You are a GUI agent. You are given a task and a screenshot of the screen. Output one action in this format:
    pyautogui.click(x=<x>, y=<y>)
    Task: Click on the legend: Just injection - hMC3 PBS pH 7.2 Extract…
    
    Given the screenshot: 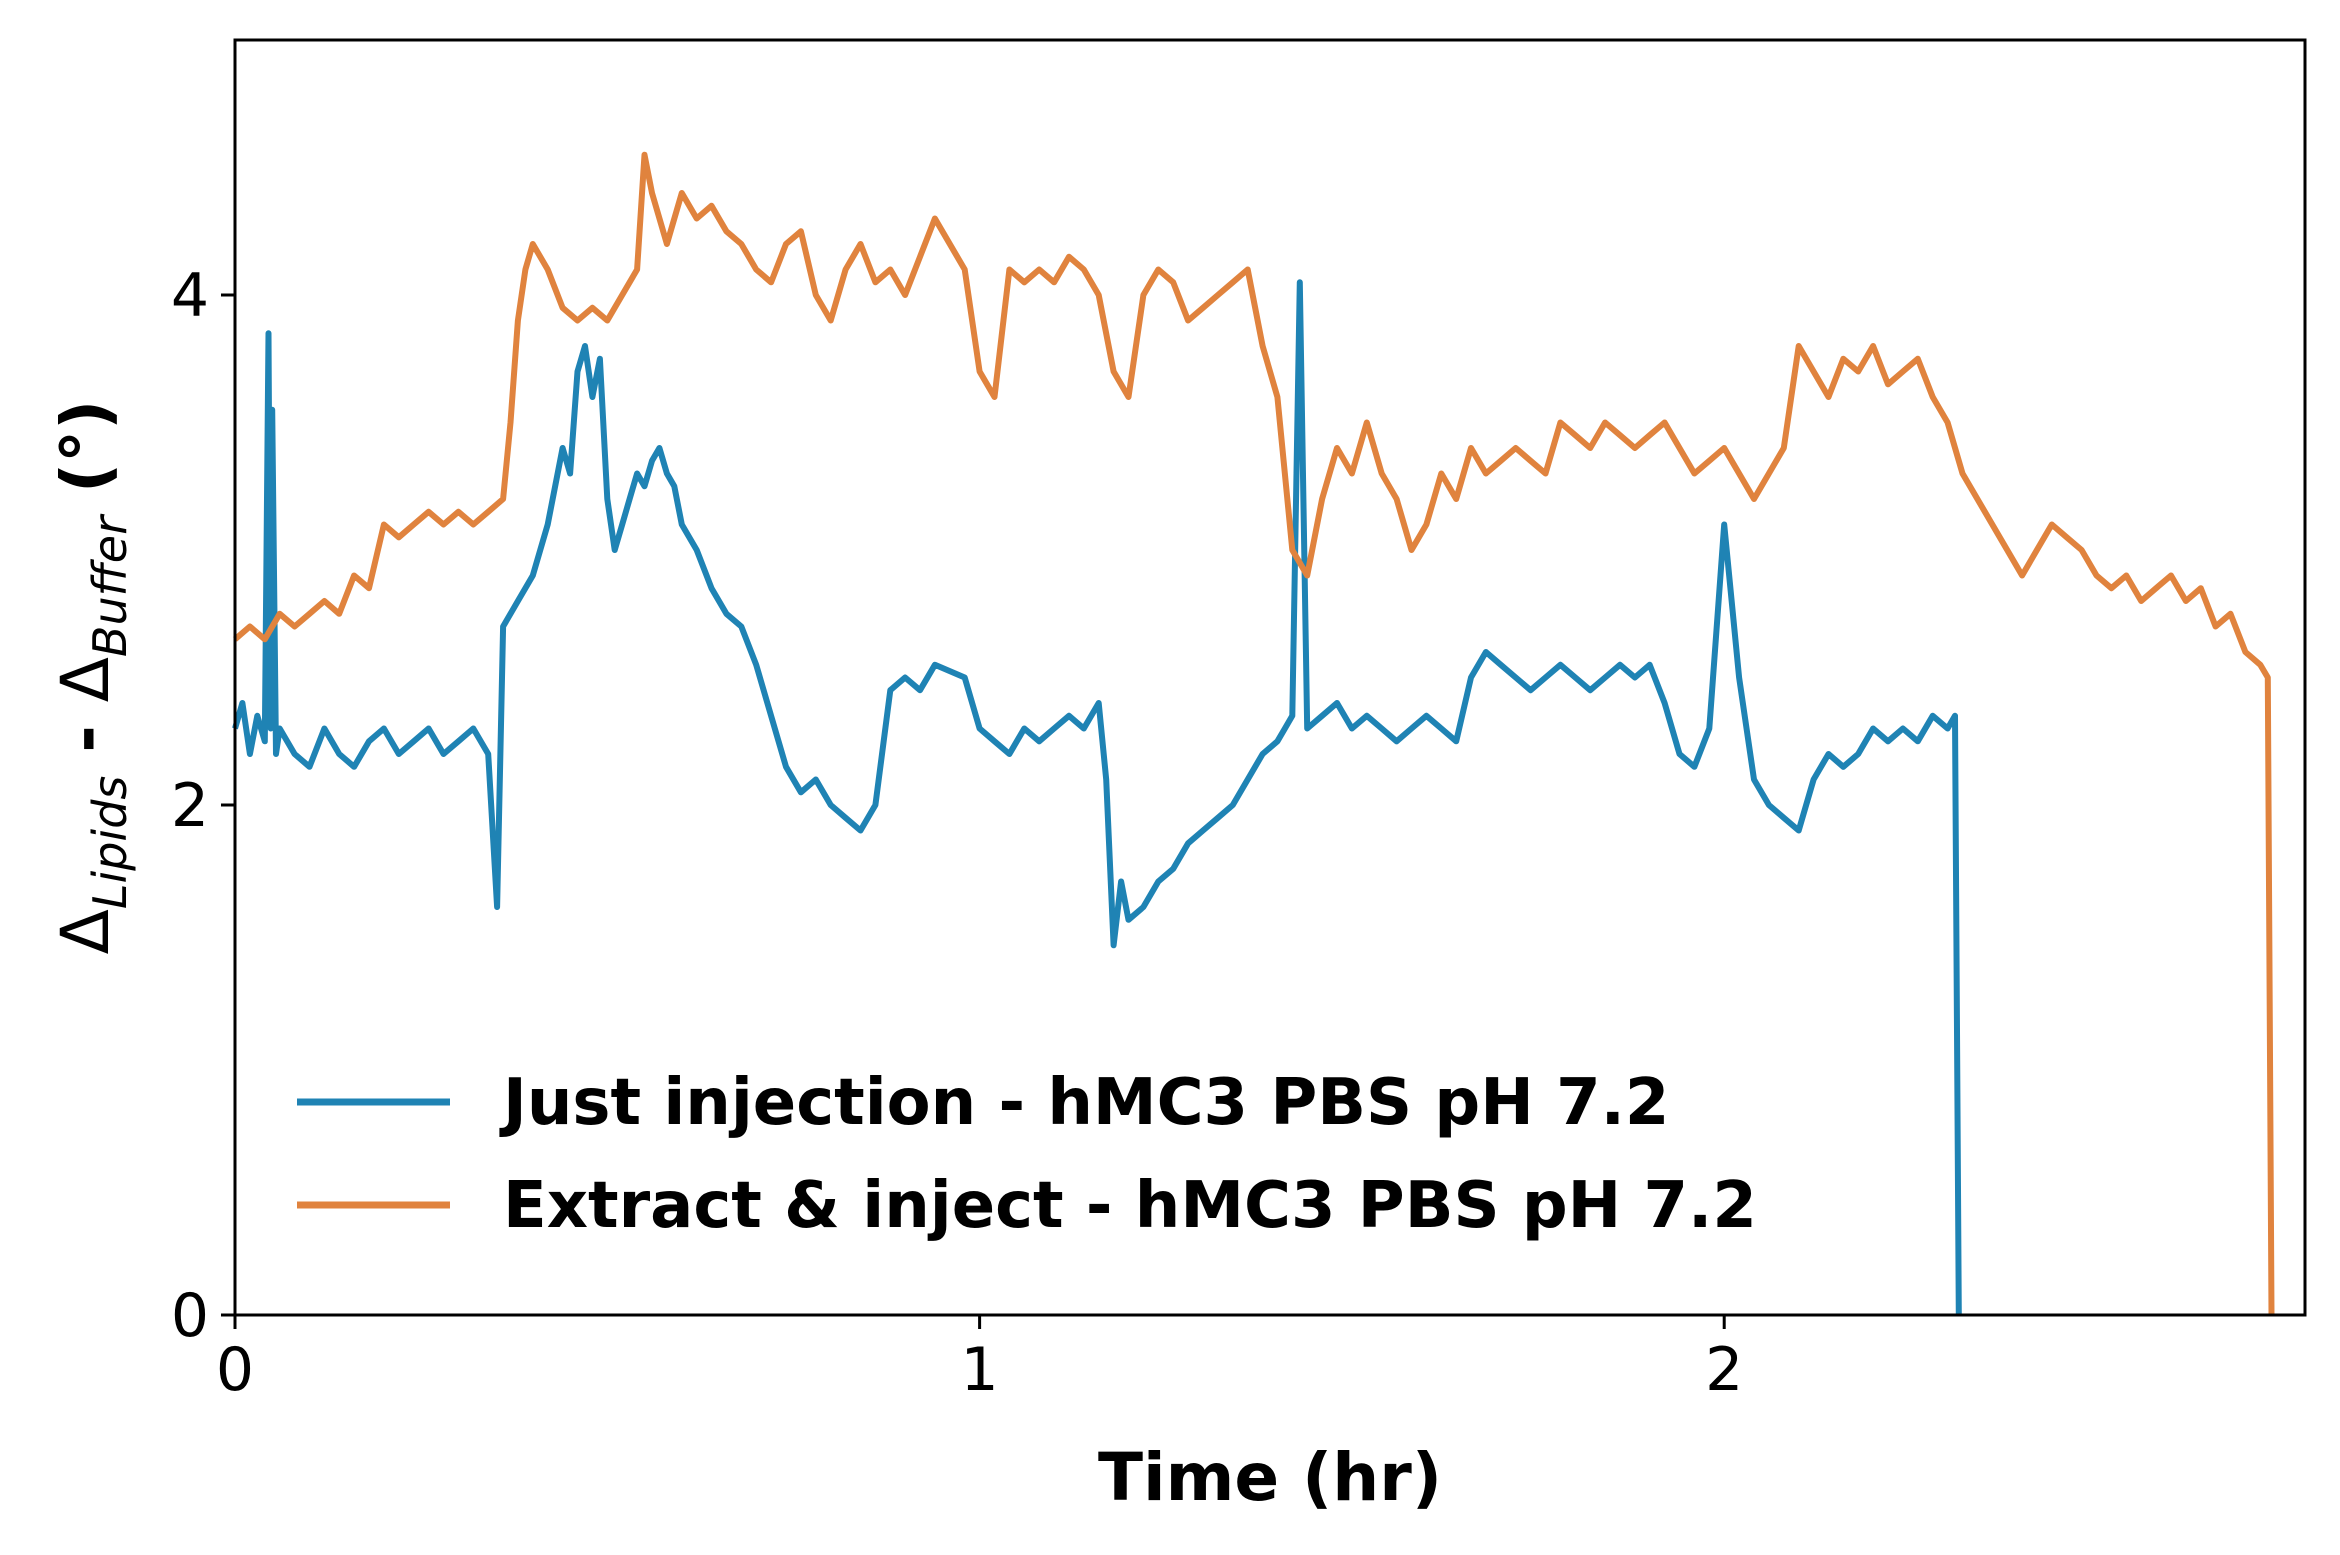 What is the action you would take?
    pyautogui.click(x=1027, y=1154)
    